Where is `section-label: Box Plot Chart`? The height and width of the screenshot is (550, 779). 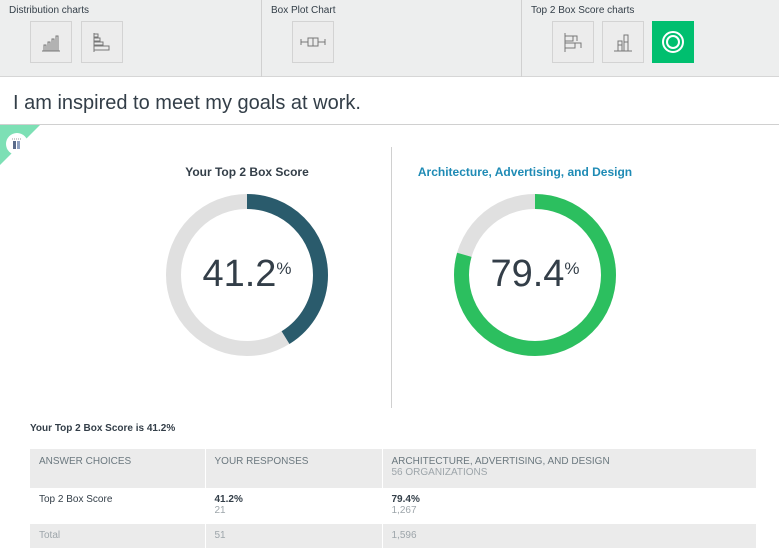 section-label: Box Plot Chart is located at coordinates (303, 10).